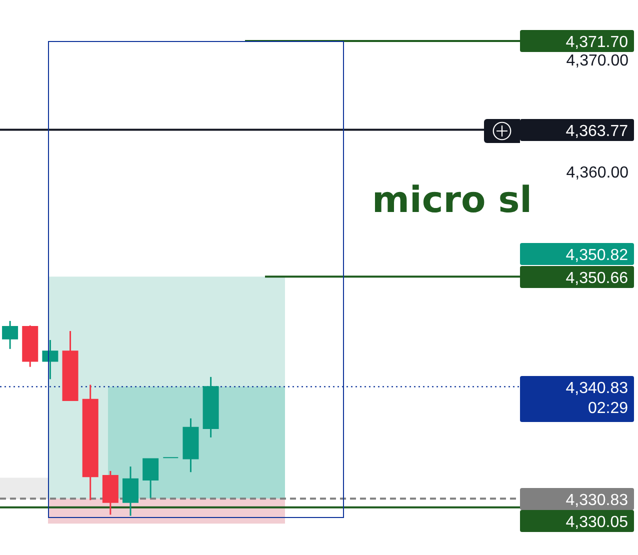  I want to click on price-tag: 4,330.05, so click(577, 521).